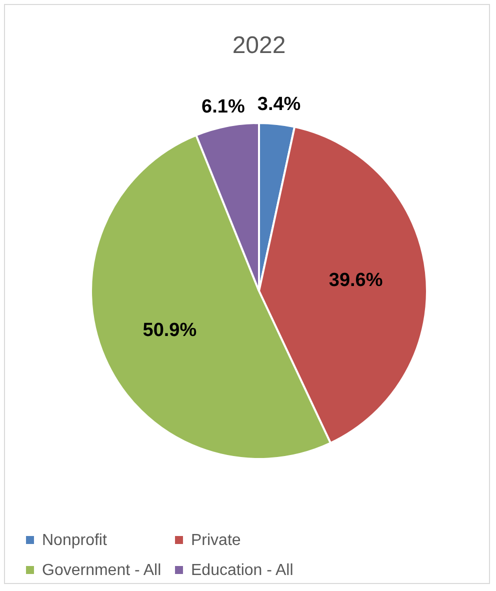  I want to click on legend-label: Government - All, so click(102, 570).